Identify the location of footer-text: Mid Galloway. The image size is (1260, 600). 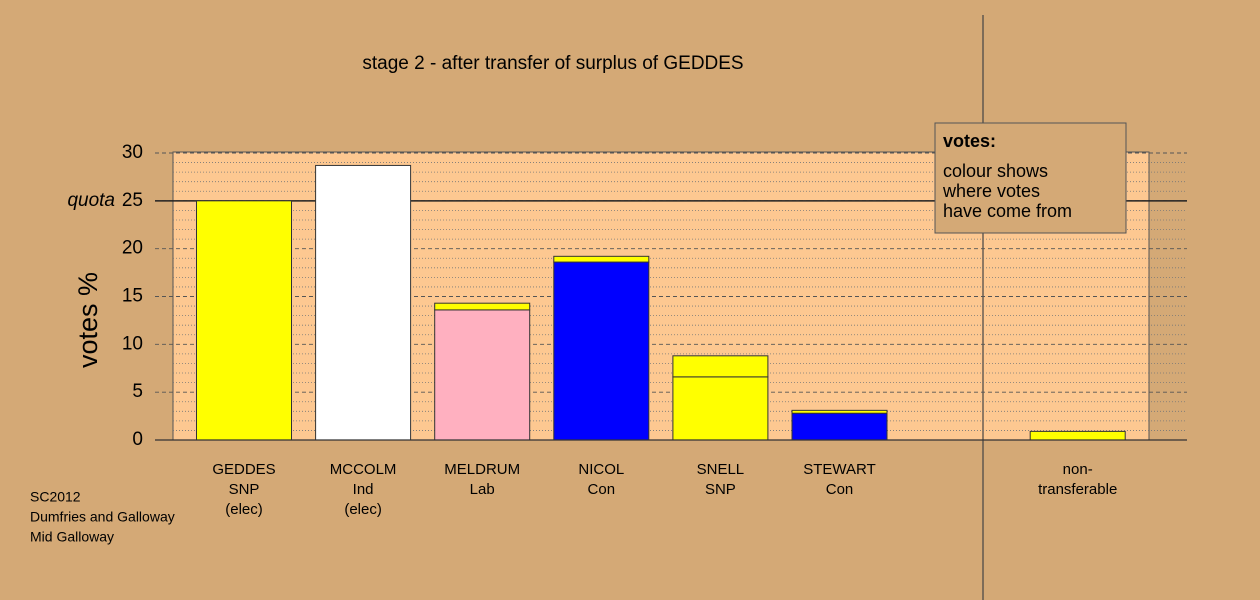
(72, 537).